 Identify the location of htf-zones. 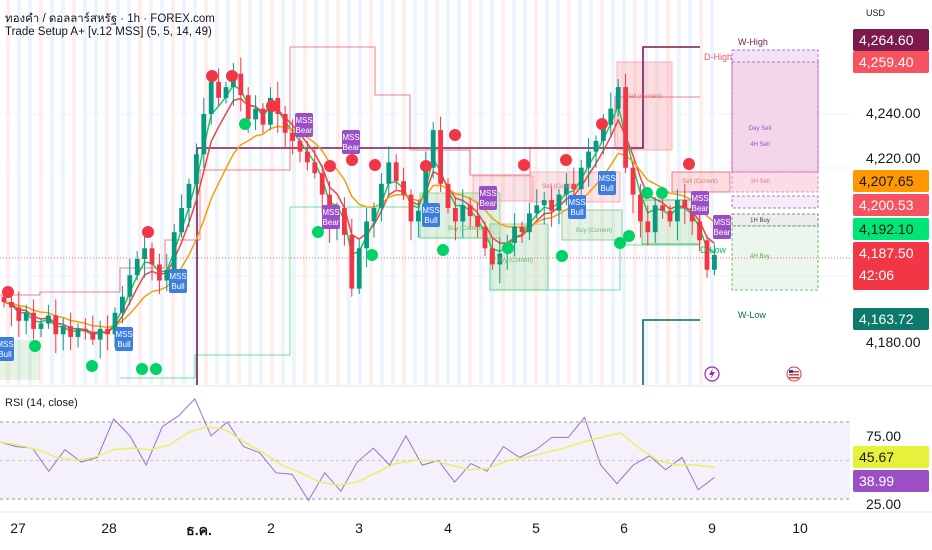
(775, 170).